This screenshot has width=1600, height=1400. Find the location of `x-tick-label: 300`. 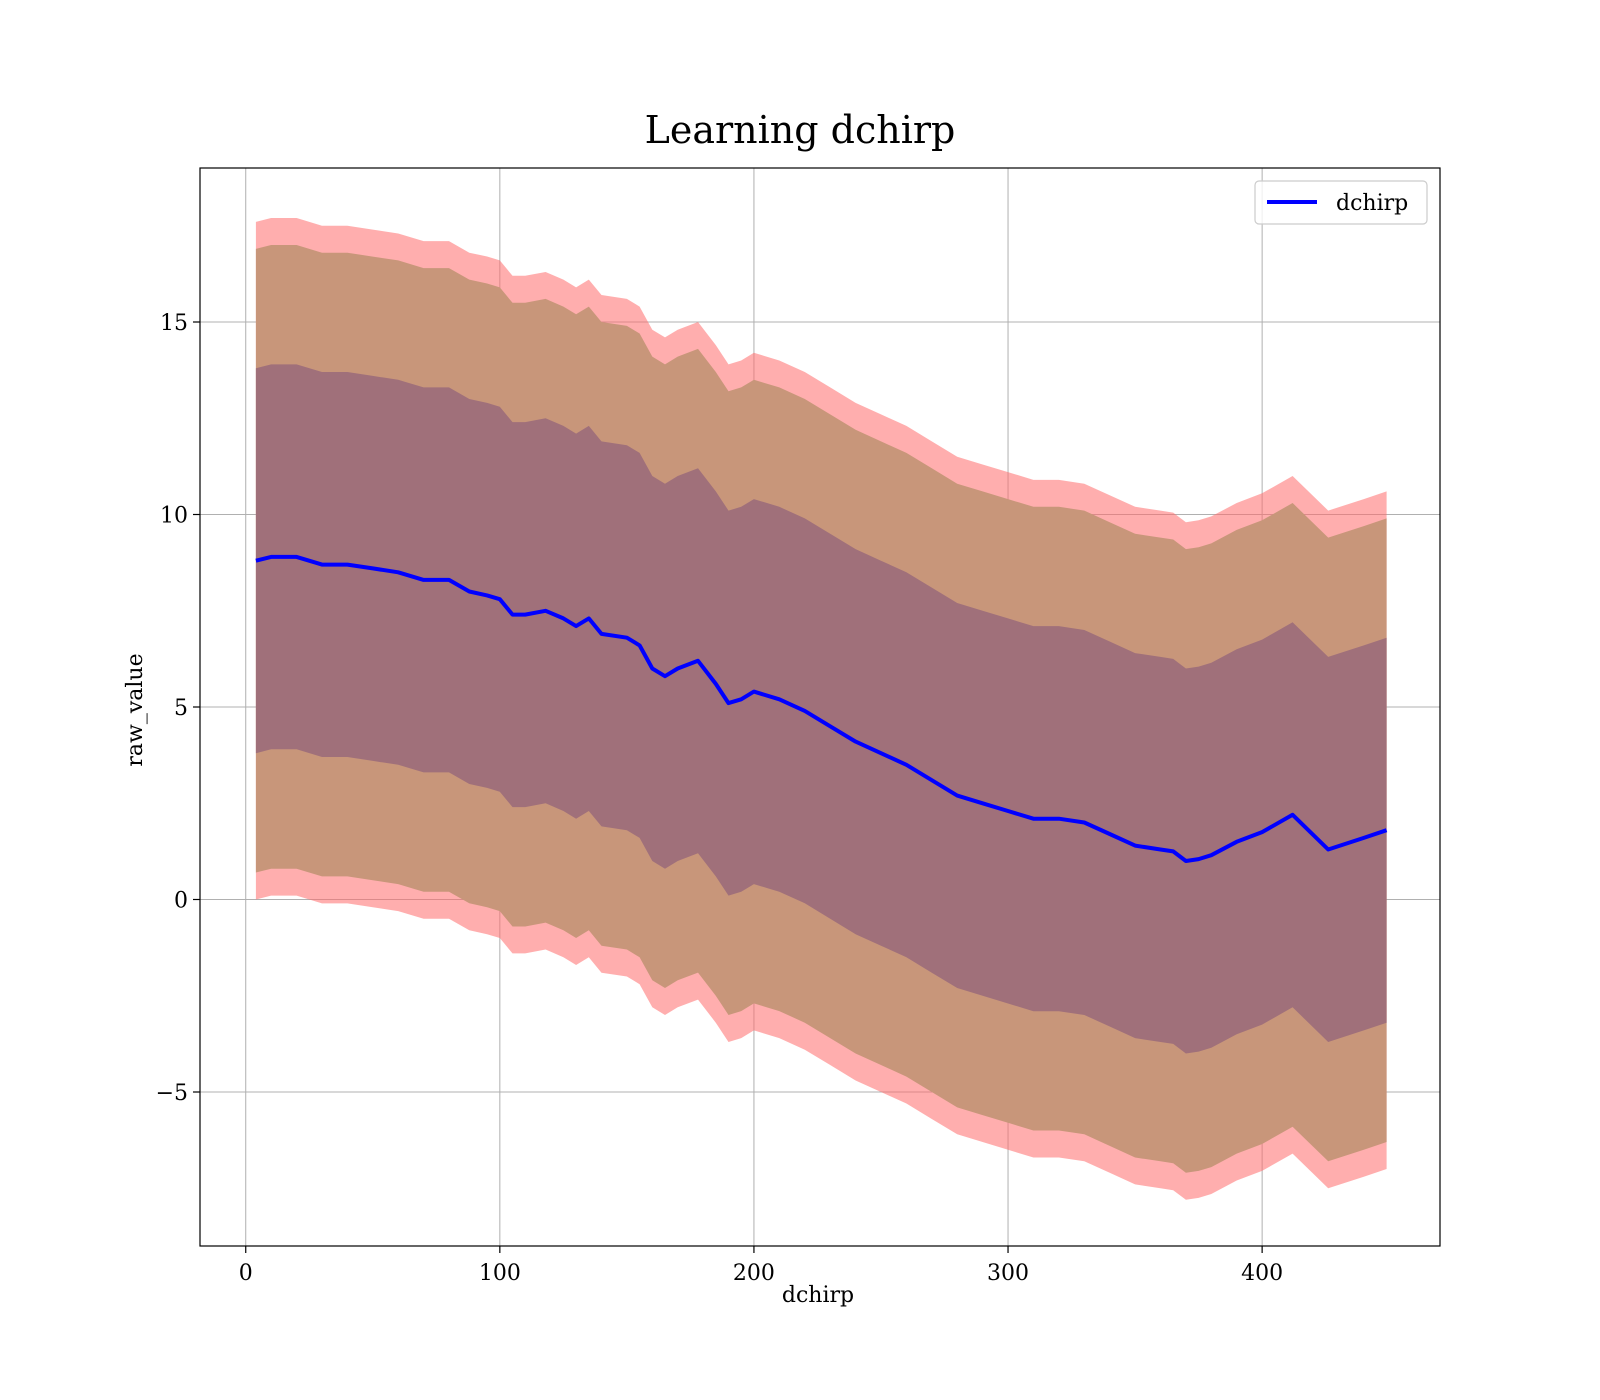

x-tick-label: 300 is located at coordinates (1008, 1273).